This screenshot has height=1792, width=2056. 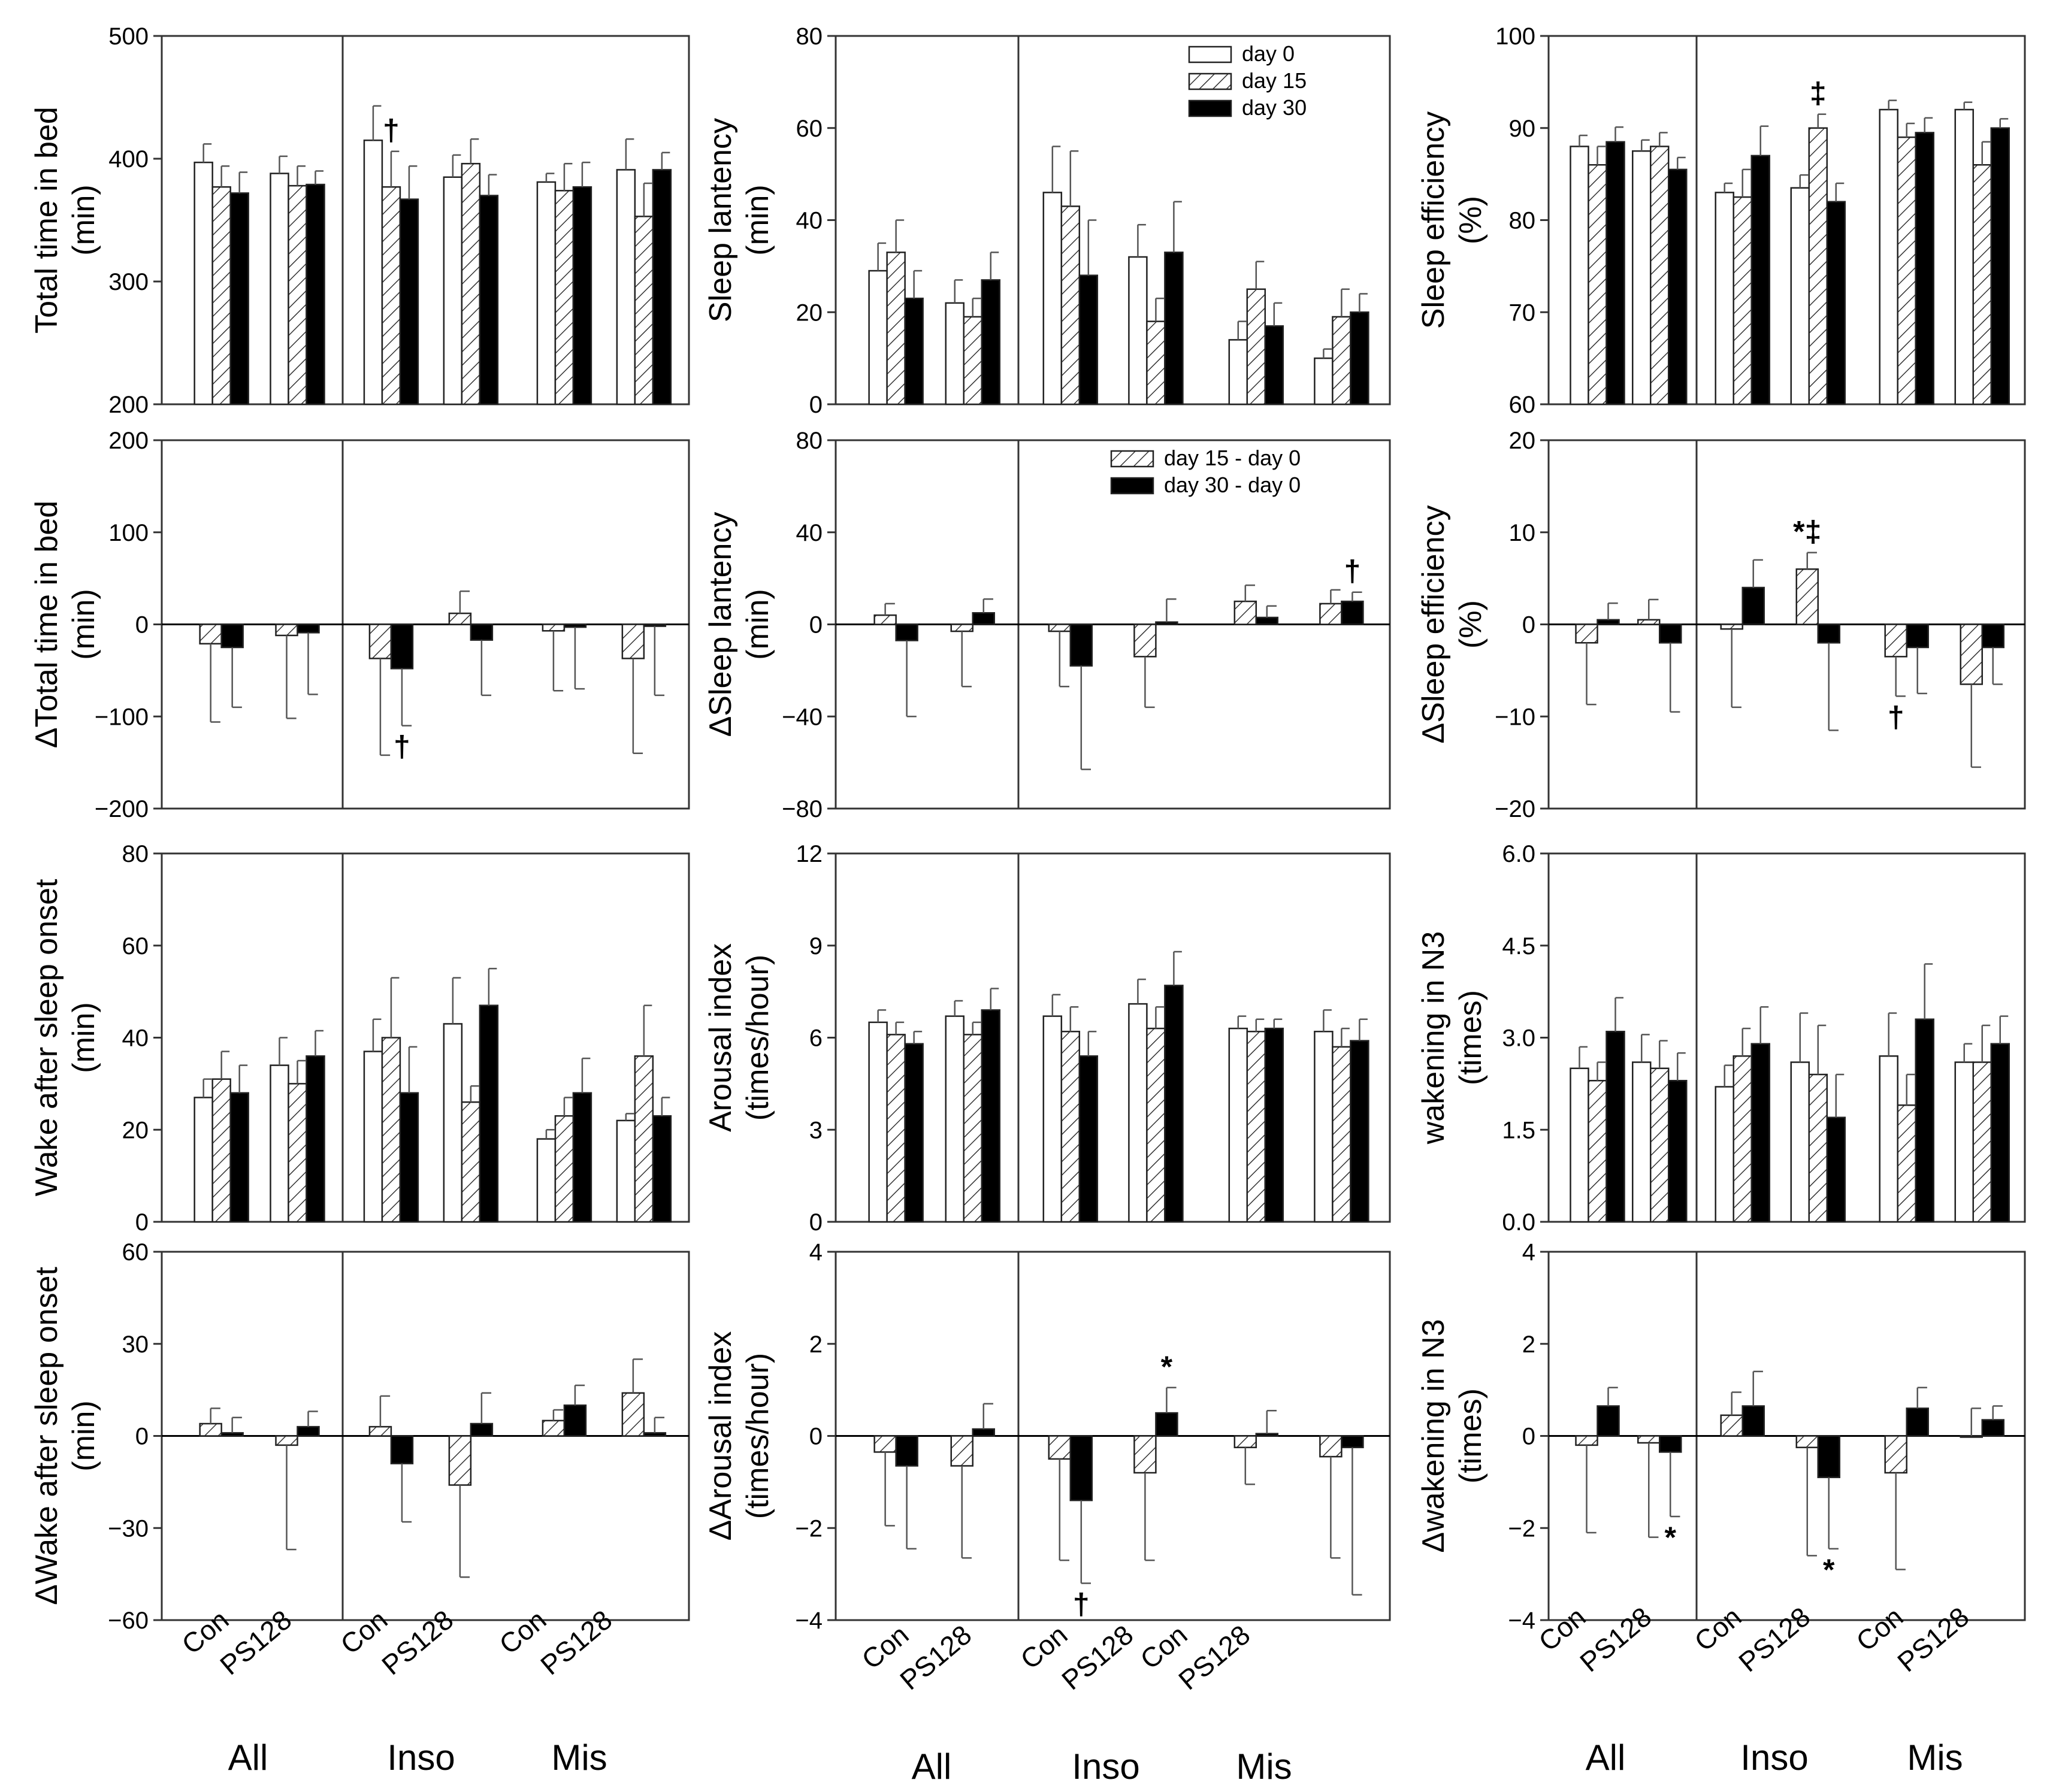 I want to click on sublabel-ps128-inso: PS128, so click(x=1775, y=1639).